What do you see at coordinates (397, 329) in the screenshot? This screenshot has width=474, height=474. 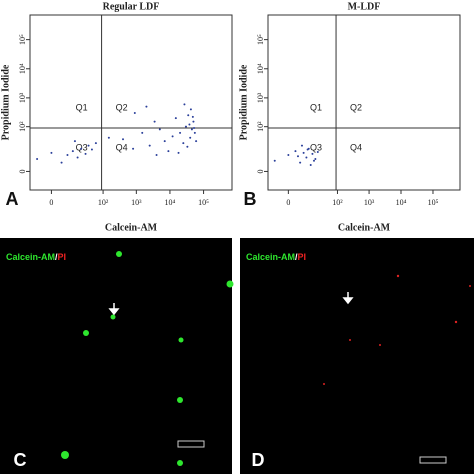 I see `cells` at bounding box center [397, 329].